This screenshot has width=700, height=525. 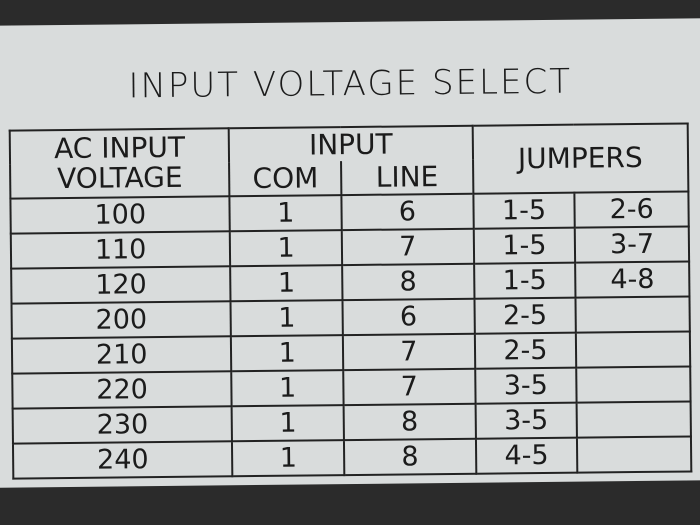 I want to click on cell-voltage: 230, so click(x=122, y=425).